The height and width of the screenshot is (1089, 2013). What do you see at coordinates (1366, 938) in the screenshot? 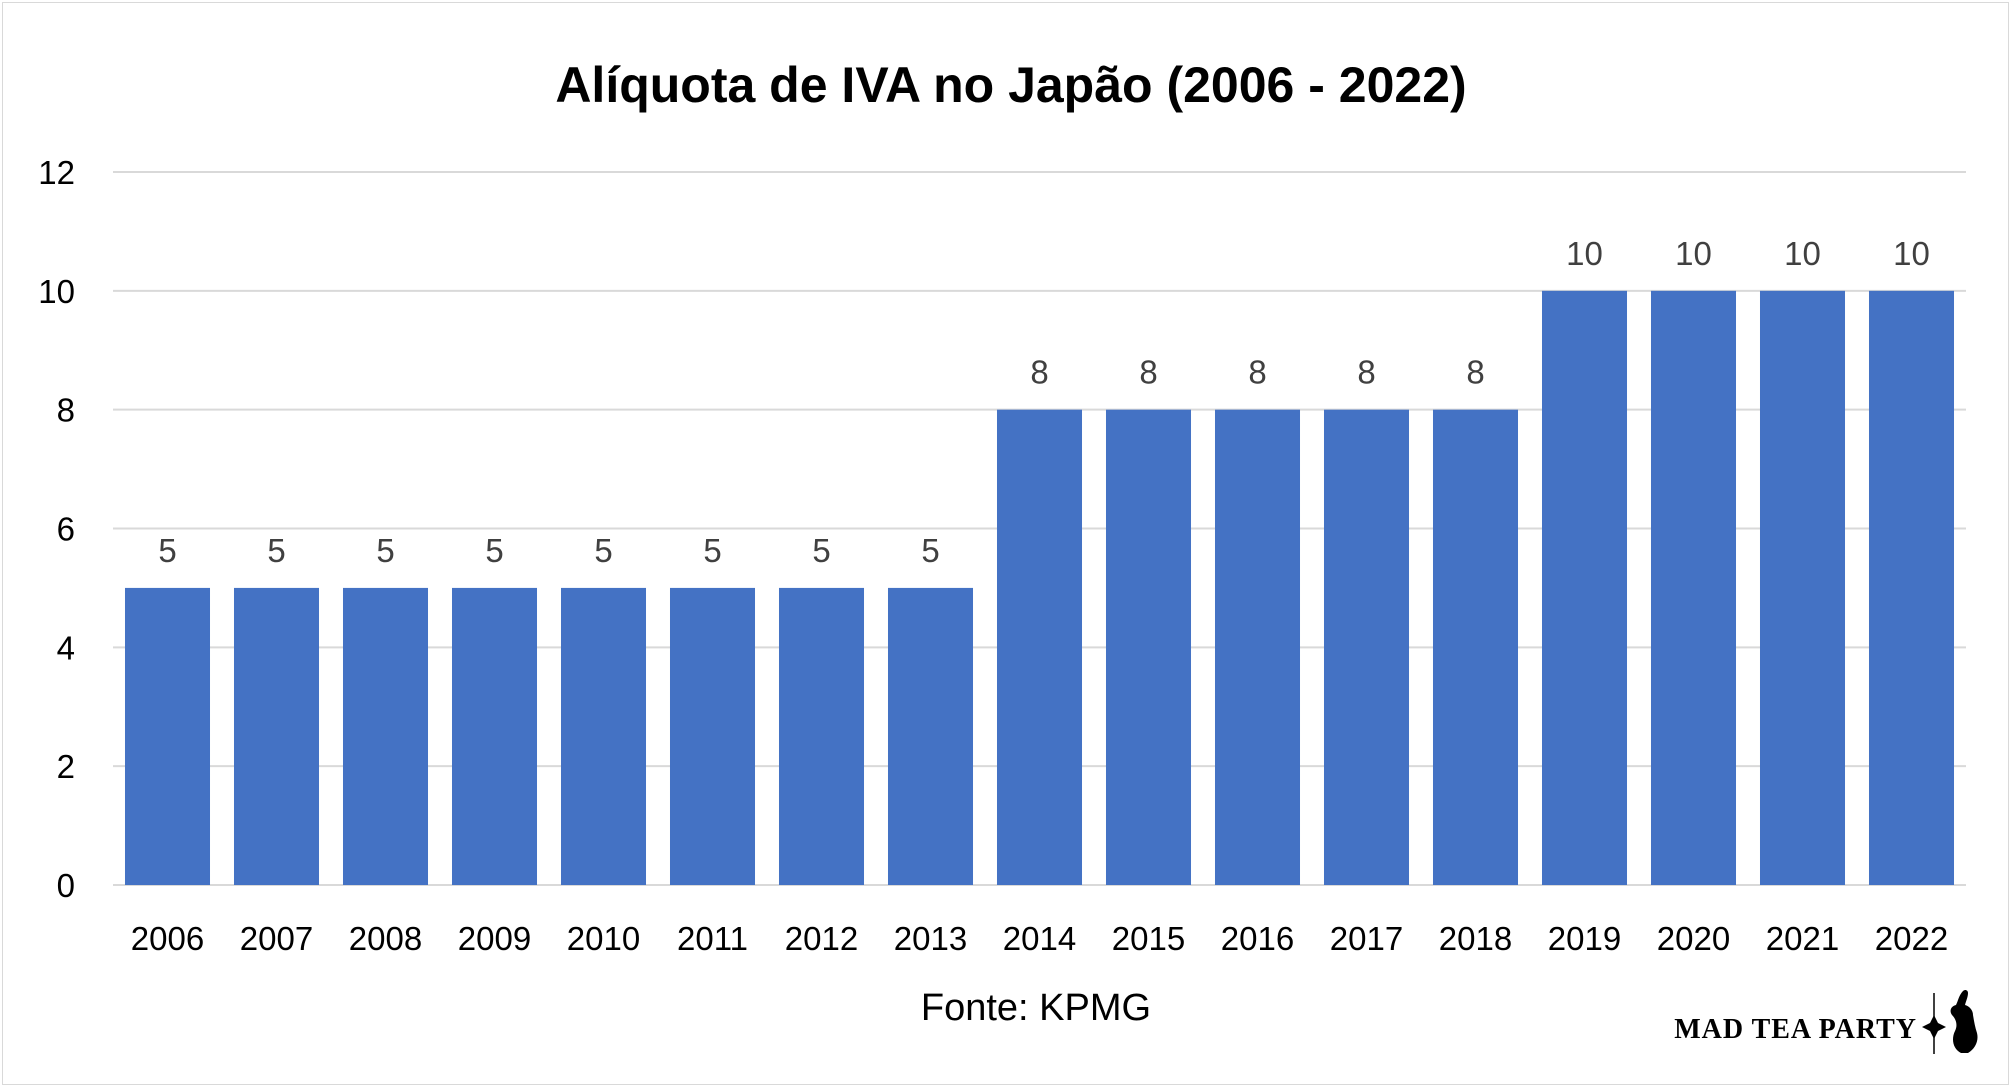
I see `x-tick-label: 2017` at bounding box center [1366, 938].